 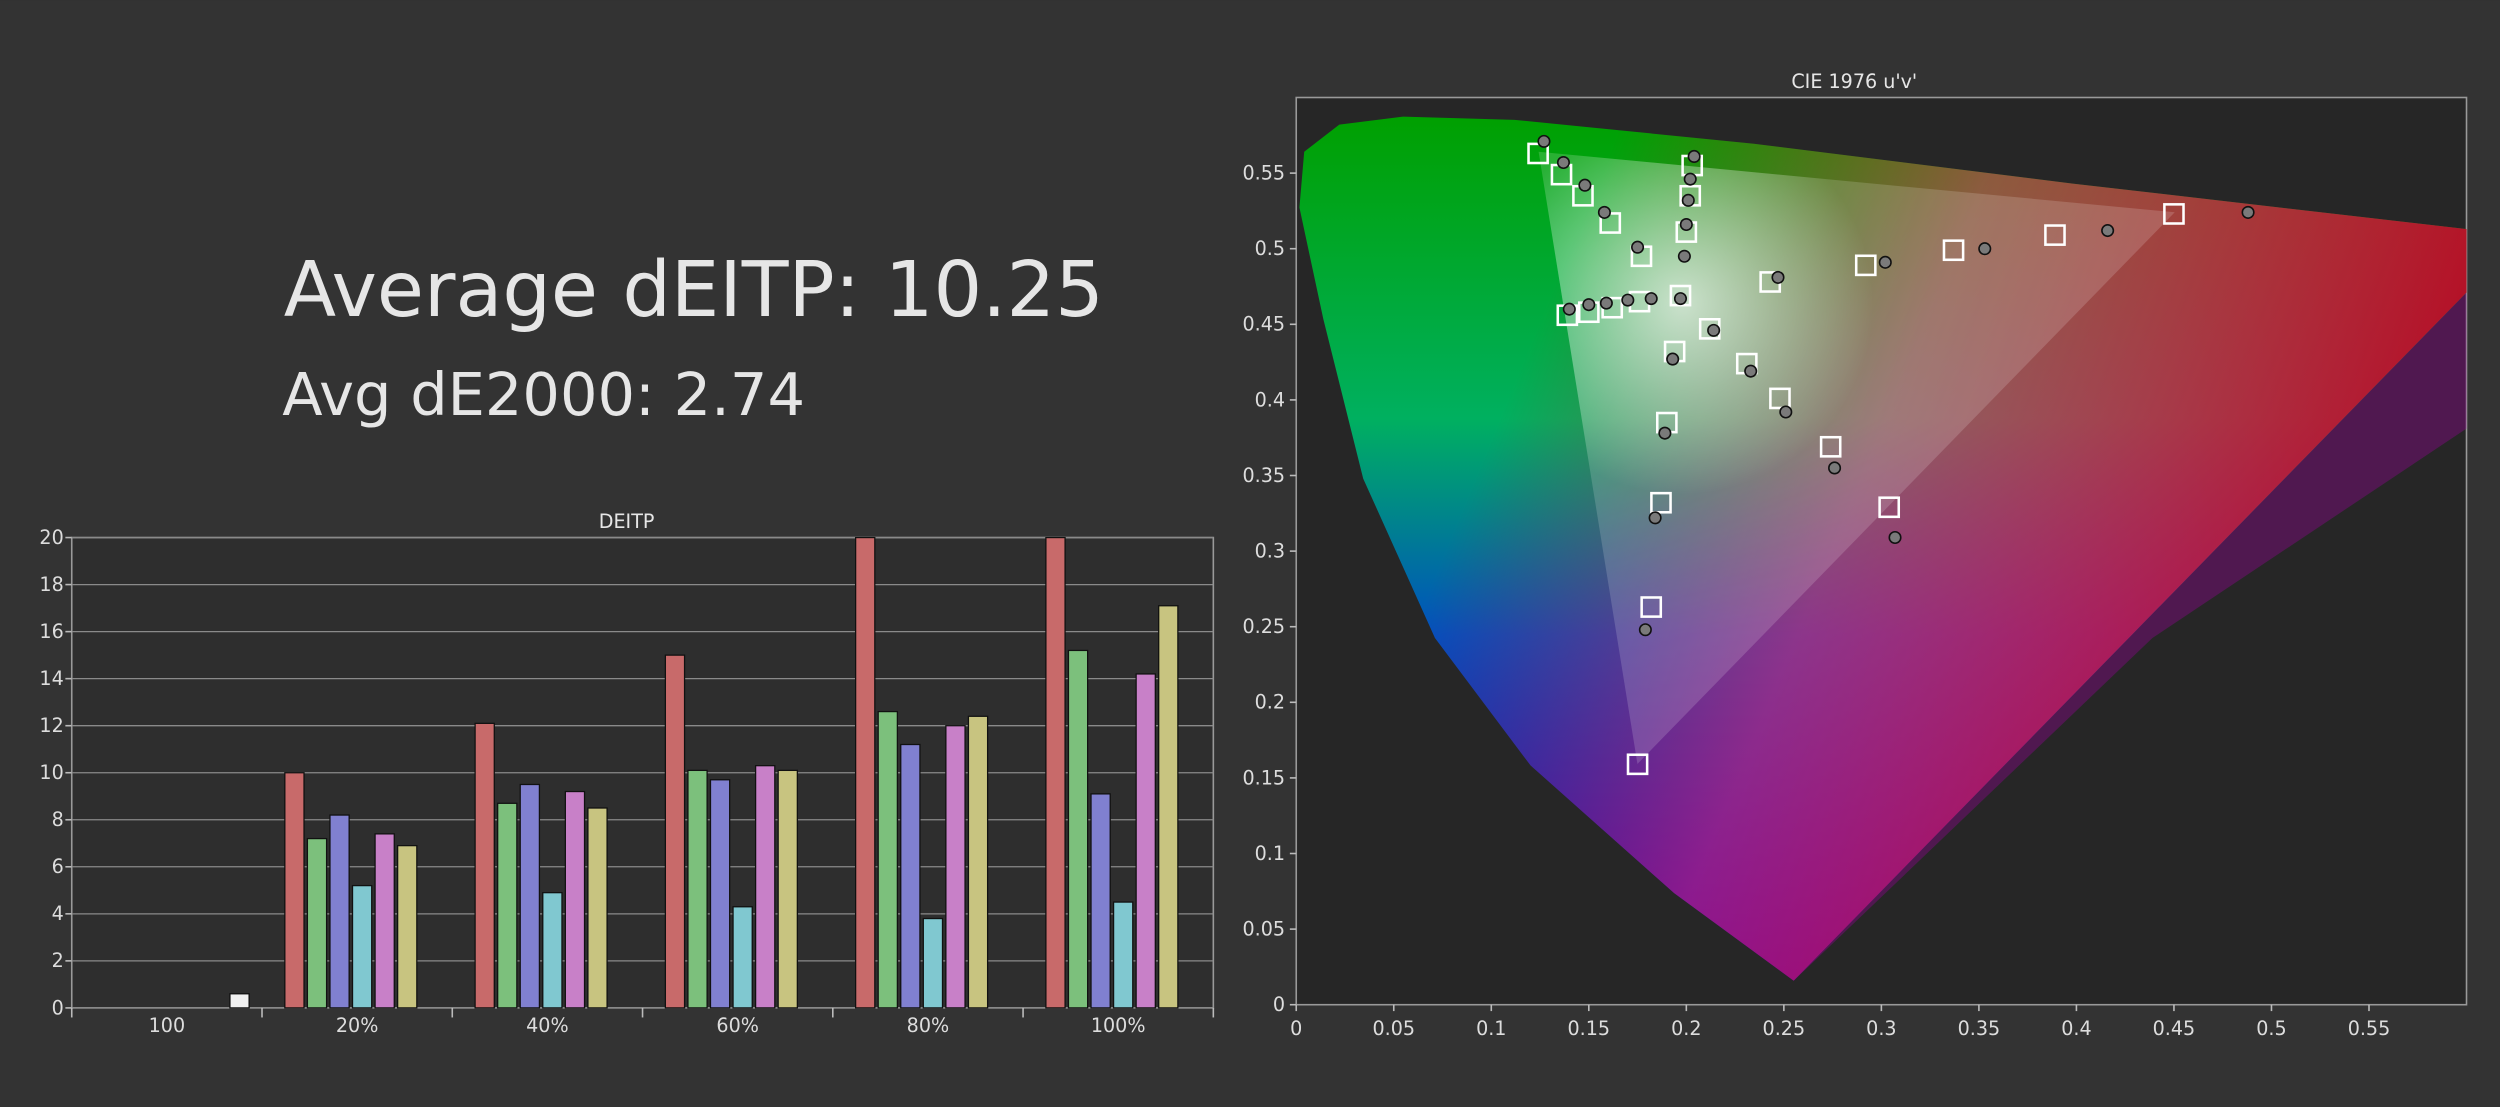 I want to click on x-tick-label: 0.45, so click(x=2174, y=1028).